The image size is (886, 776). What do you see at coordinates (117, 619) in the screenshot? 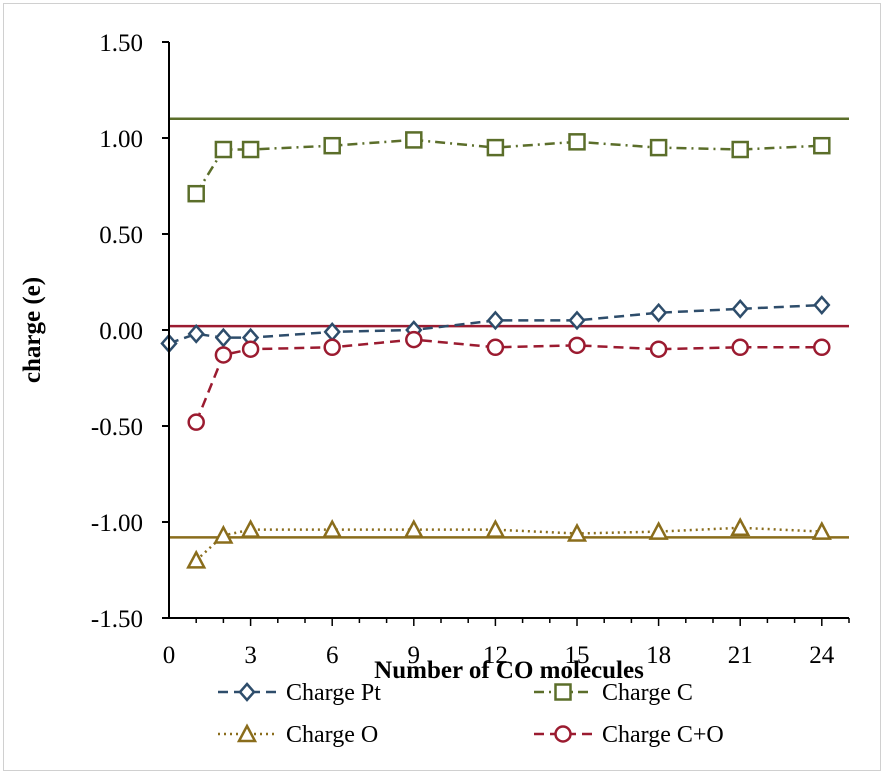
I see `y-tick-label: -1.50` at bounding box center [117, 619].